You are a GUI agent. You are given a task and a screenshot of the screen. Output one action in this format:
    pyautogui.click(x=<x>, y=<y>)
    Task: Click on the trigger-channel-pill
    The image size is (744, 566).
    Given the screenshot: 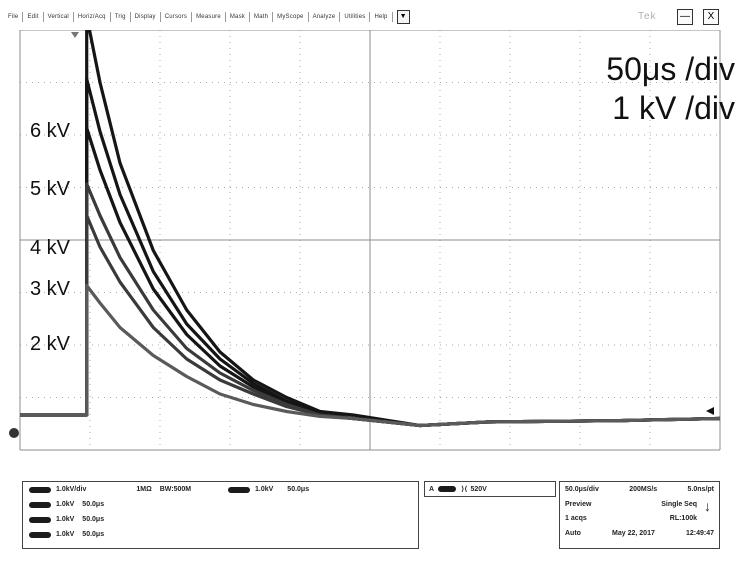 What is the action you would take?
    pyautogui.click(x=447, y=489)
    